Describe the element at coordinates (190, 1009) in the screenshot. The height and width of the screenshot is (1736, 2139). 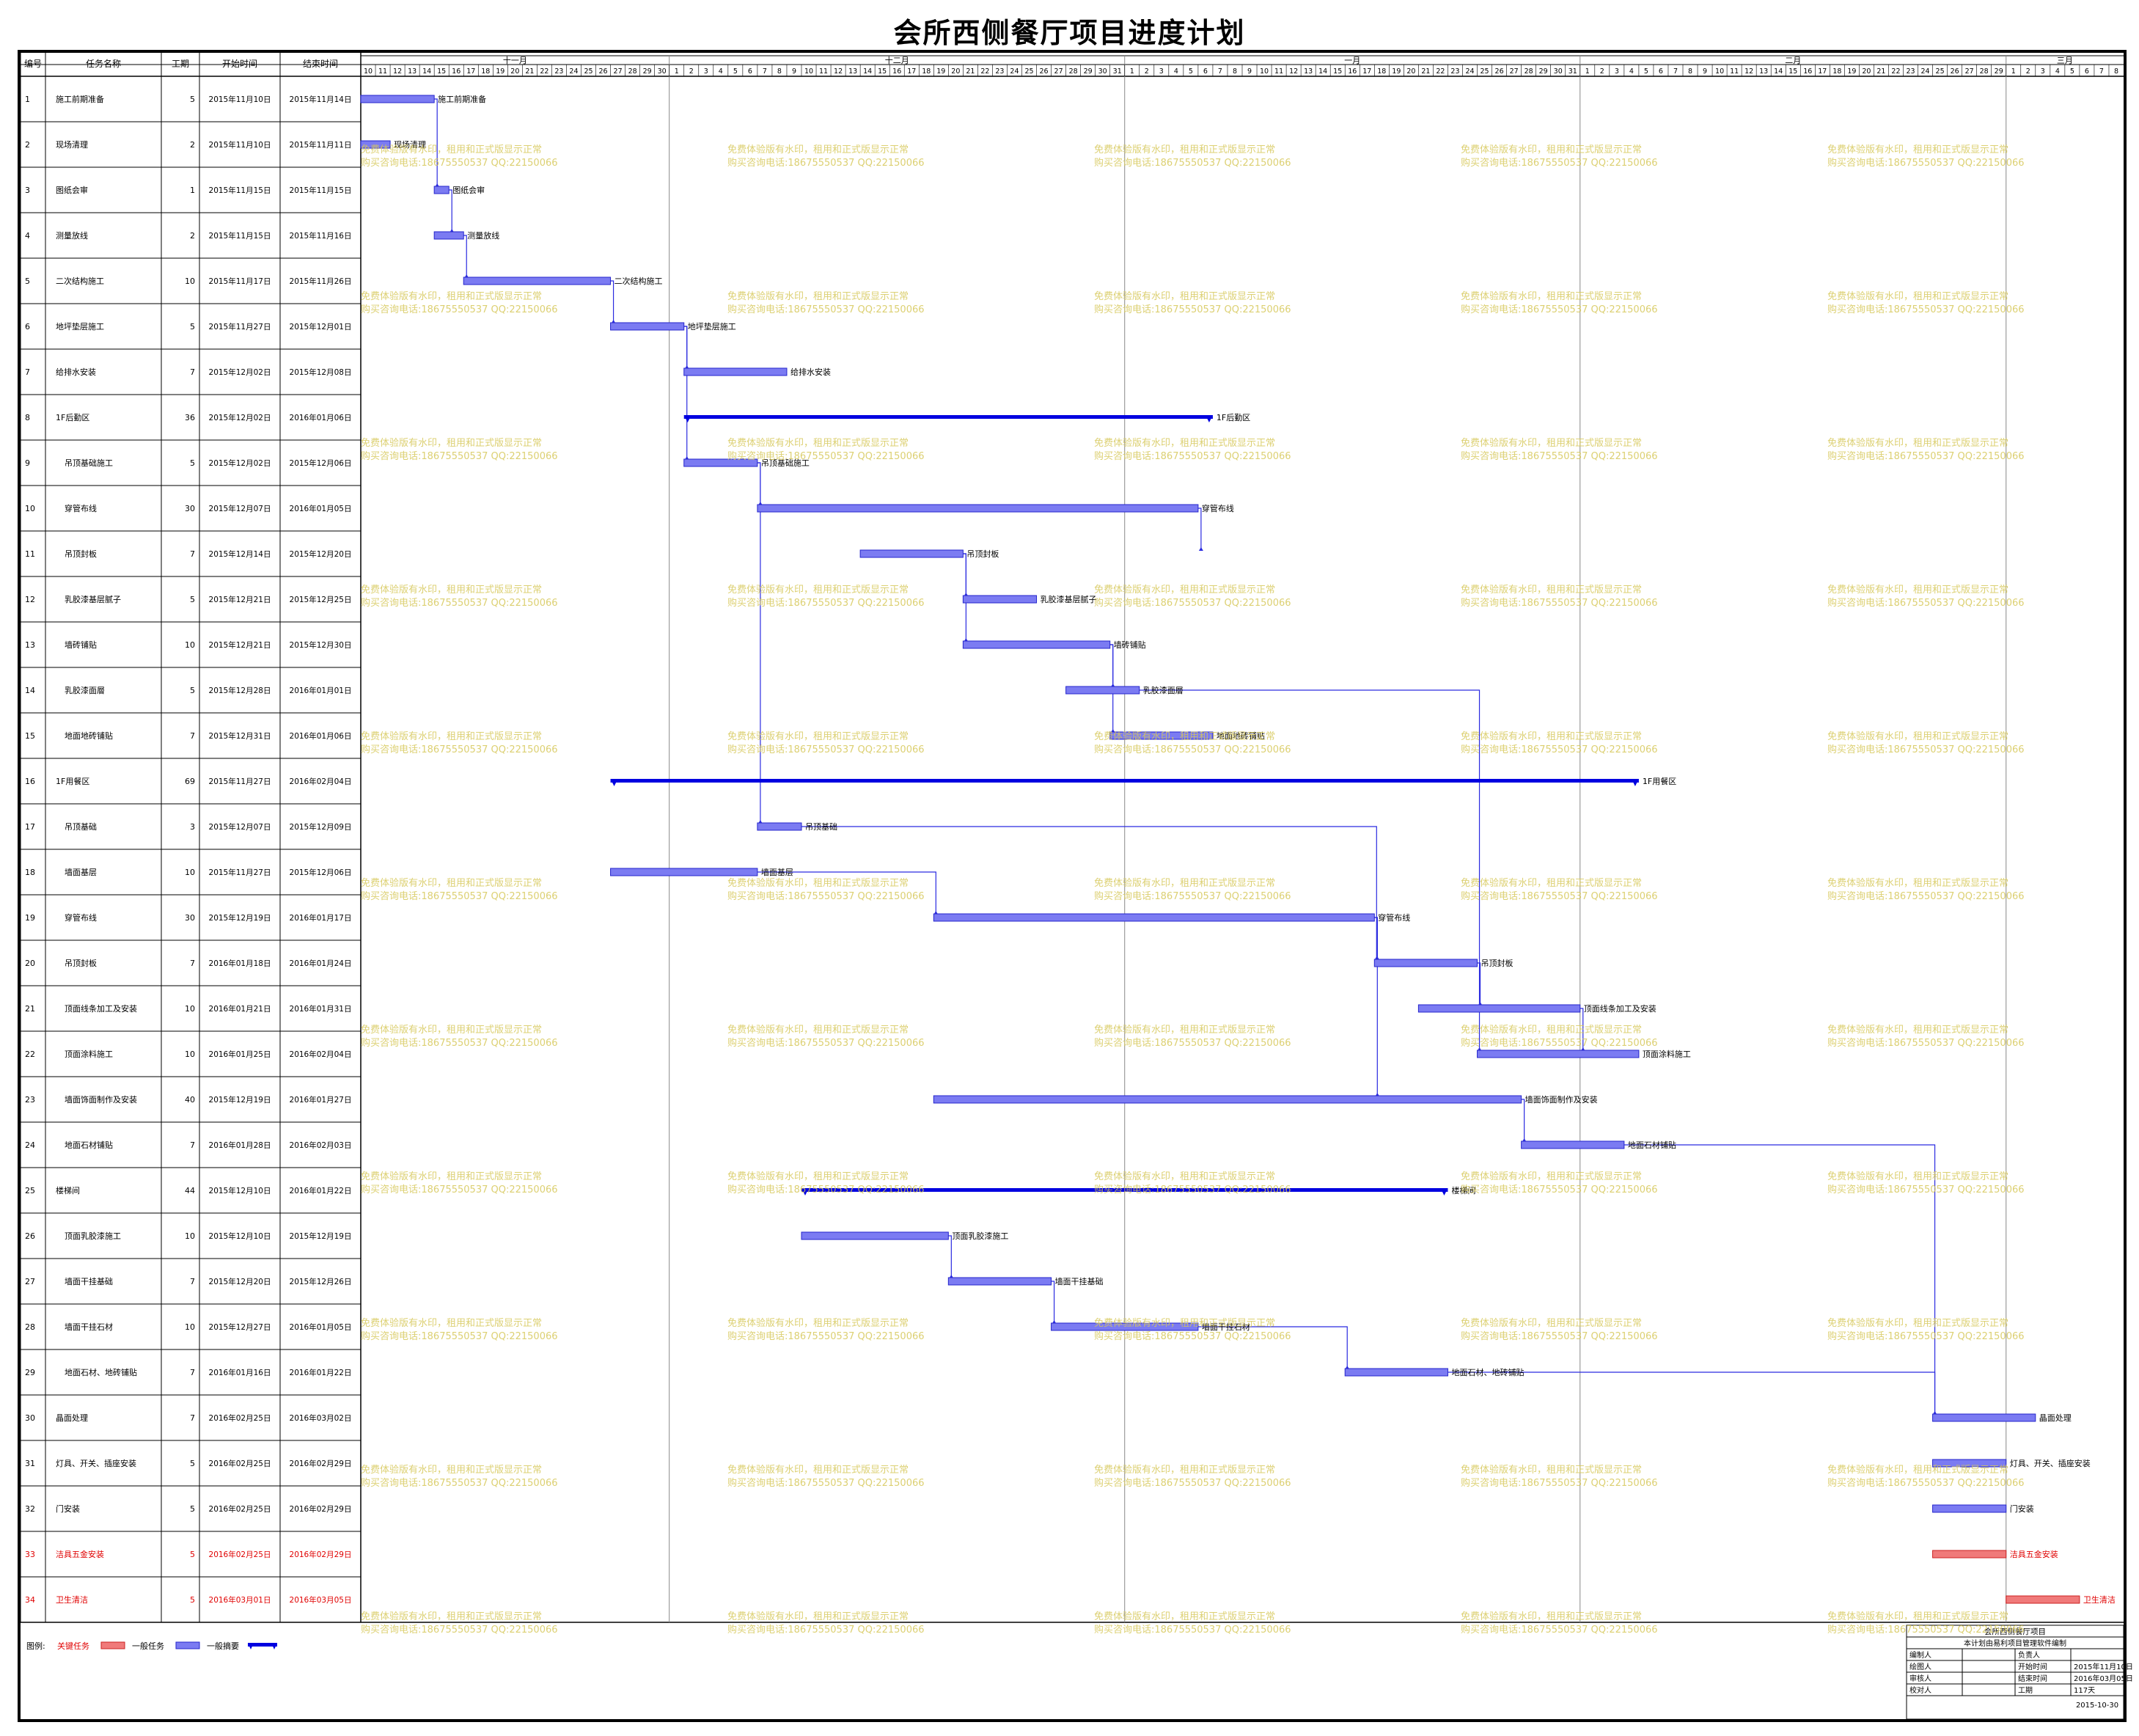
I see `task-duration: 10` at that location.